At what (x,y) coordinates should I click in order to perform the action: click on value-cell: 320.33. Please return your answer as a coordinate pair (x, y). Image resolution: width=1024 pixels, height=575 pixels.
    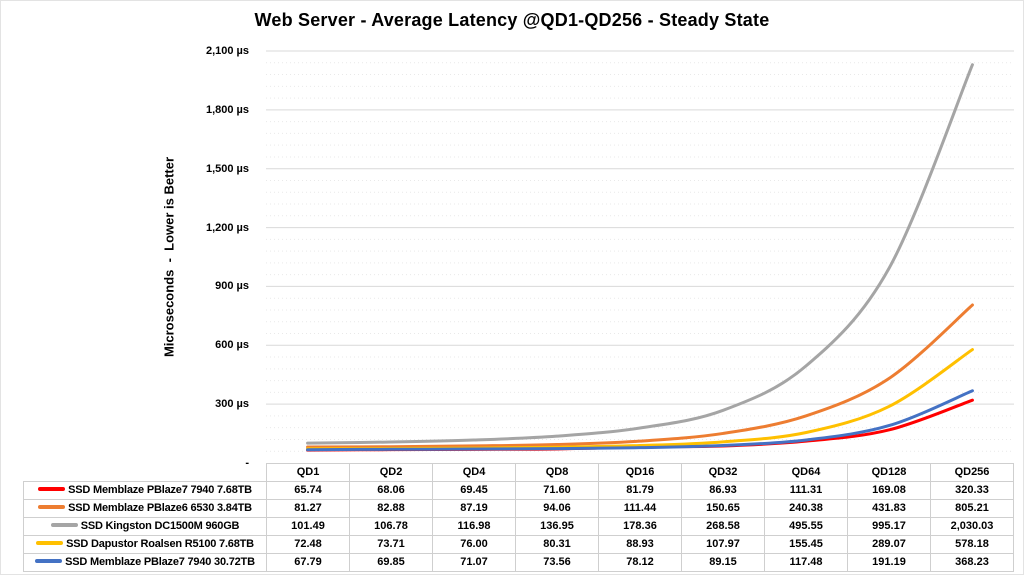
    Looking at the image, I should click on (972, 490).